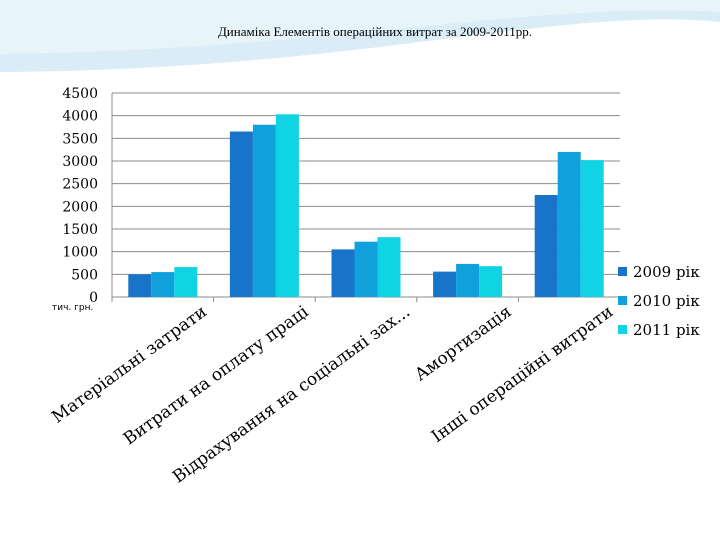 The height and width of the screenshot is (540, 720). Describe the element at coordinates (666, 300) in the screenshot. I see `legend-label-2010: 2010 рік` at that location.